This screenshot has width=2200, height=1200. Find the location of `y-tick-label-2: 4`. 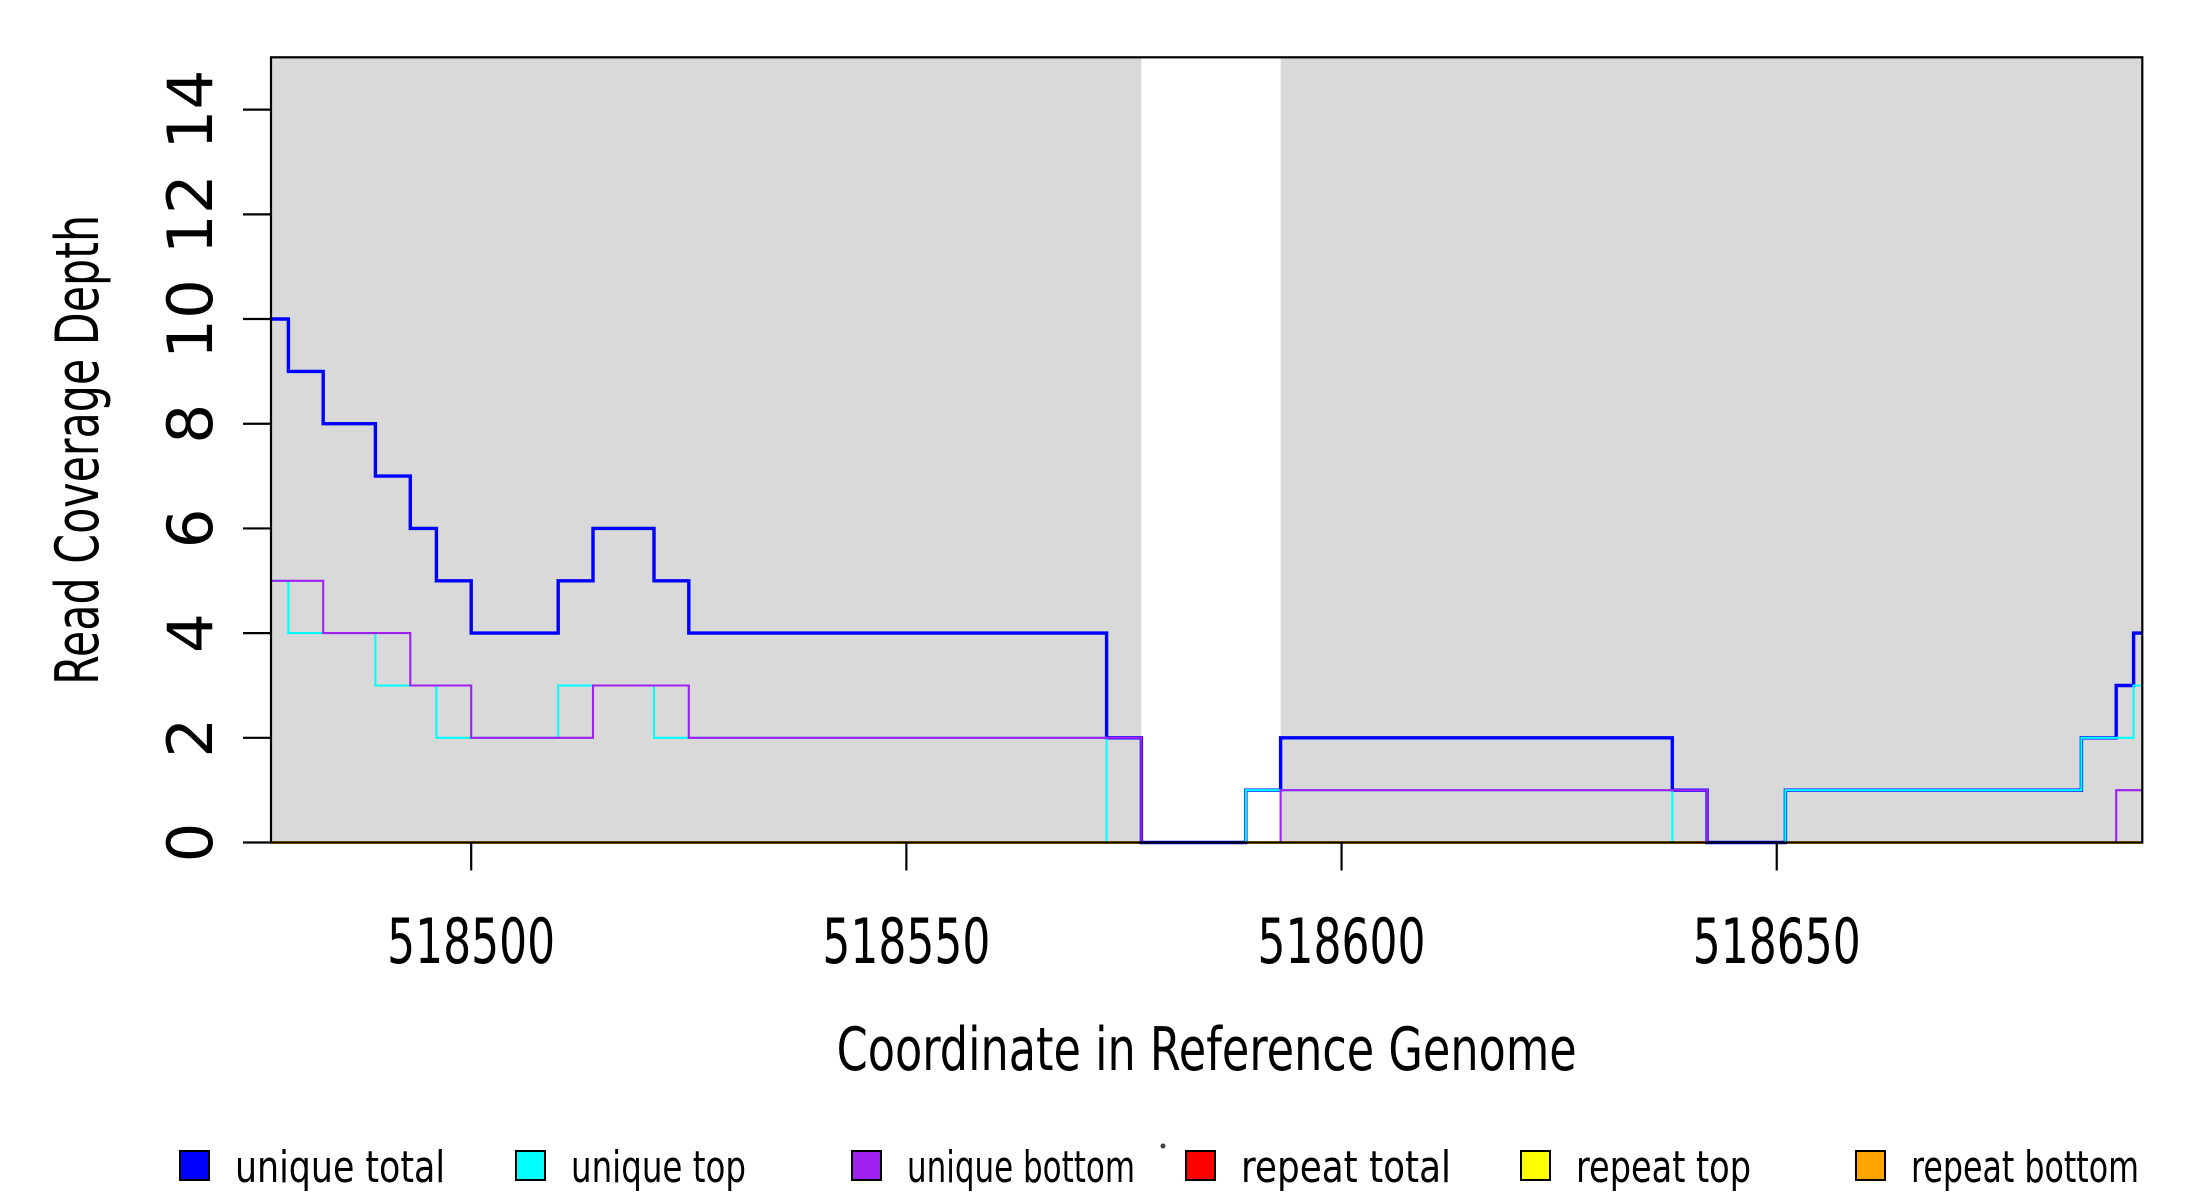

y-tick-label-2: 4 is located at coordinates (190, 633).